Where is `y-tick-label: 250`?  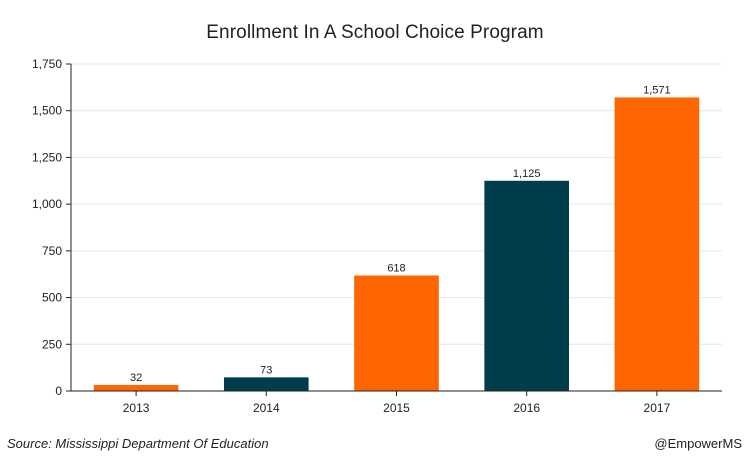 y-tick-label: 250 is located at coordinates (52, 344).